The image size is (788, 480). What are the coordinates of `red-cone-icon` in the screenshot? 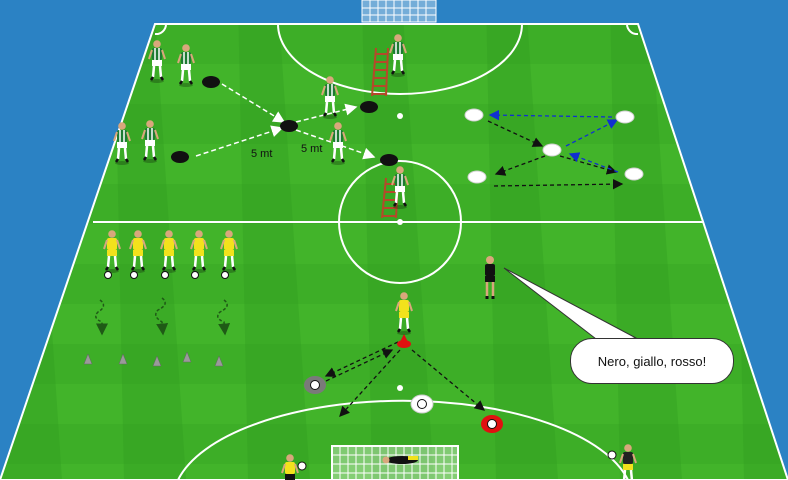 It's located at (404, 341).